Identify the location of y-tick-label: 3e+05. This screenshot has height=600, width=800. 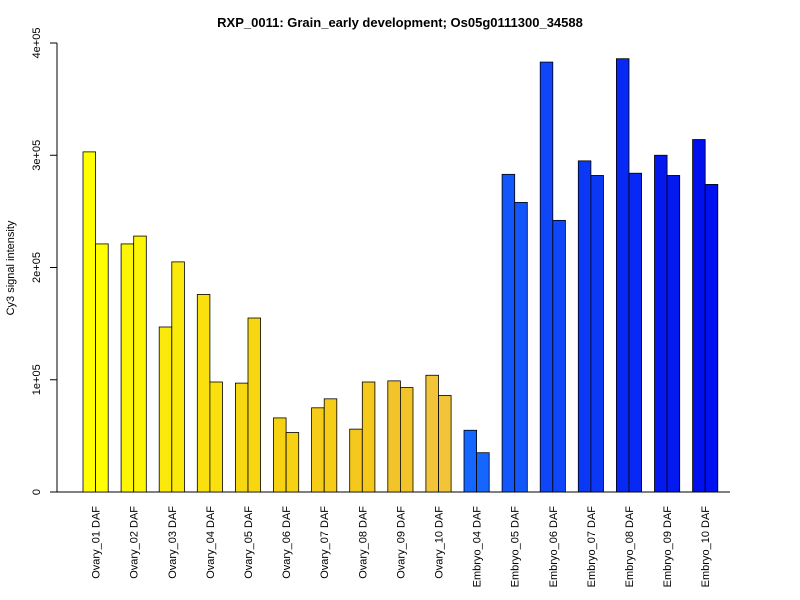
(37, 155).